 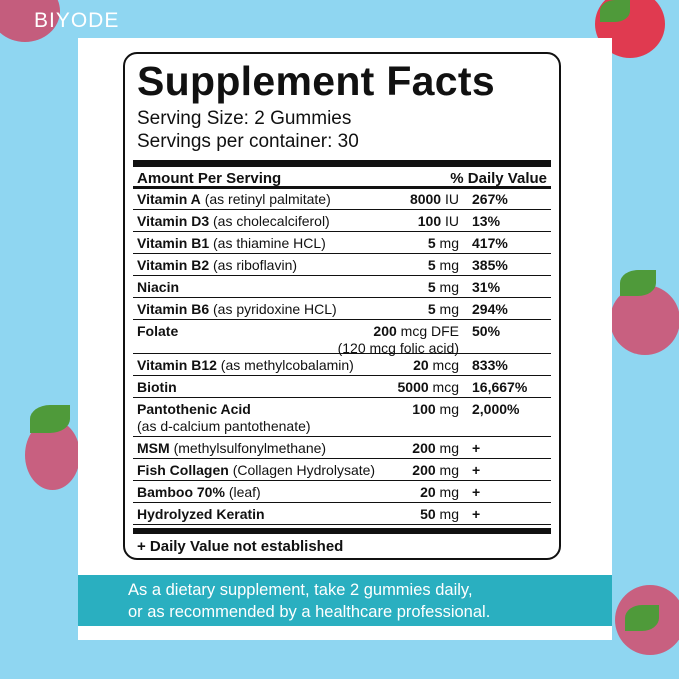 I want to click on nutrient-name: Vitamin B2, so click(x=173, y=265).